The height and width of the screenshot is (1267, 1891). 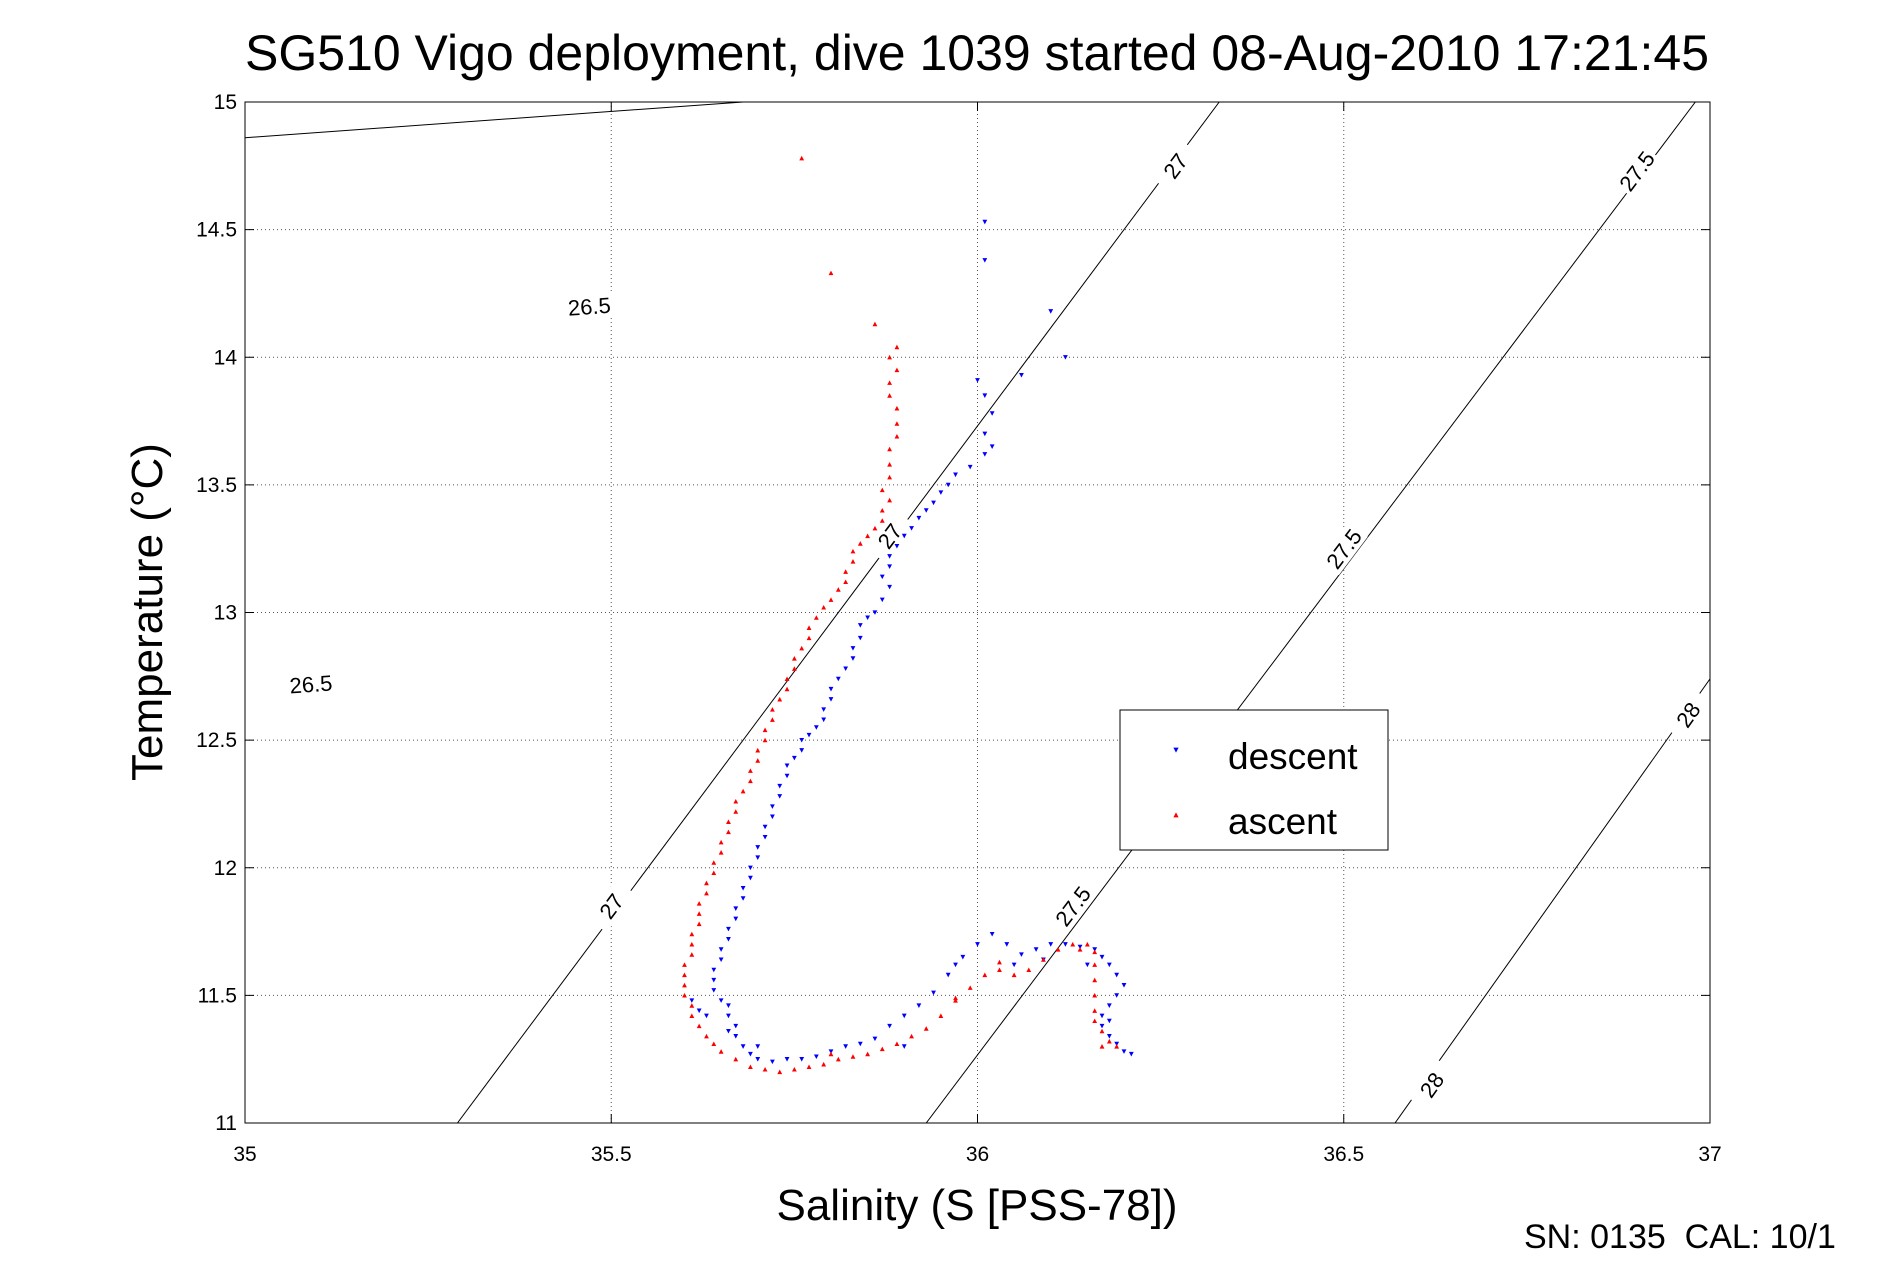 What do you see at coordinates (977, 1154) in the screenshot?
I see `x-tick-label: 36` at bounding box center [977, 1154].